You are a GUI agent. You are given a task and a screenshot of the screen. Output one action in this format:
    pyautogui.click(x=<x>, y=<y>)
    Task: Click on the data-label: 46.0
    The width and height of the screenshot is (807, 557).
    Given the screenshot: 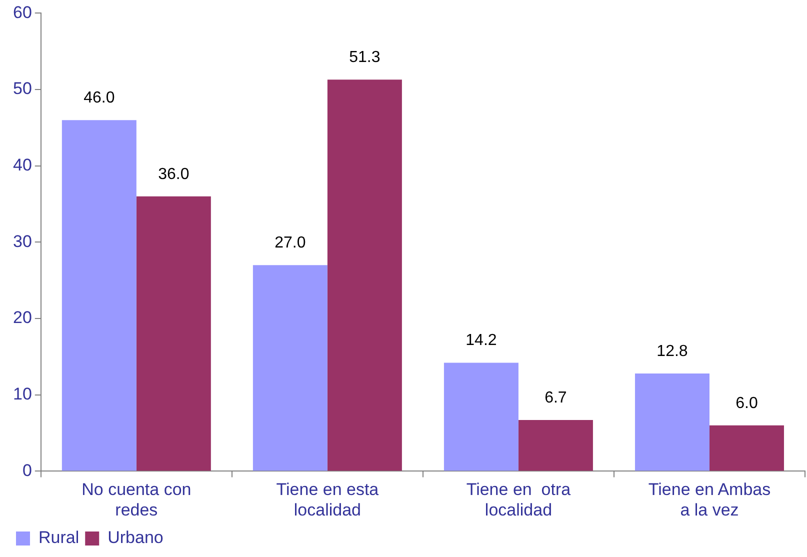 What is the action you would take?
    pyautogui.click(x=99, y=97)
    